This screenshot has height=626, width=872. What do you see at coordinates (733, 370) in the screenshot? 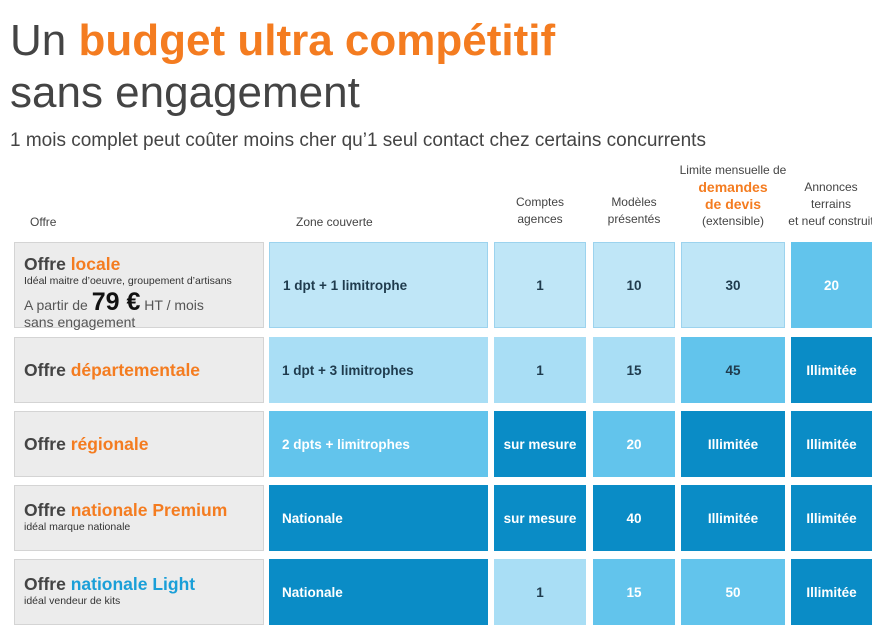
I see `limite-cell: 45` at bounding box center [733, 370].